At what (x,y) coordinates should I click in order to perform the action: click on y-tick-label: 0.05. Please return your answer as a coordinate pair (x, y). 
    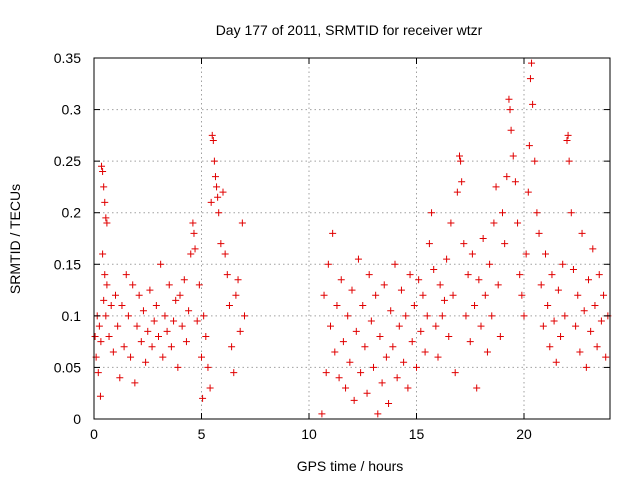
    Looking at the image, I should click on (67, 367).